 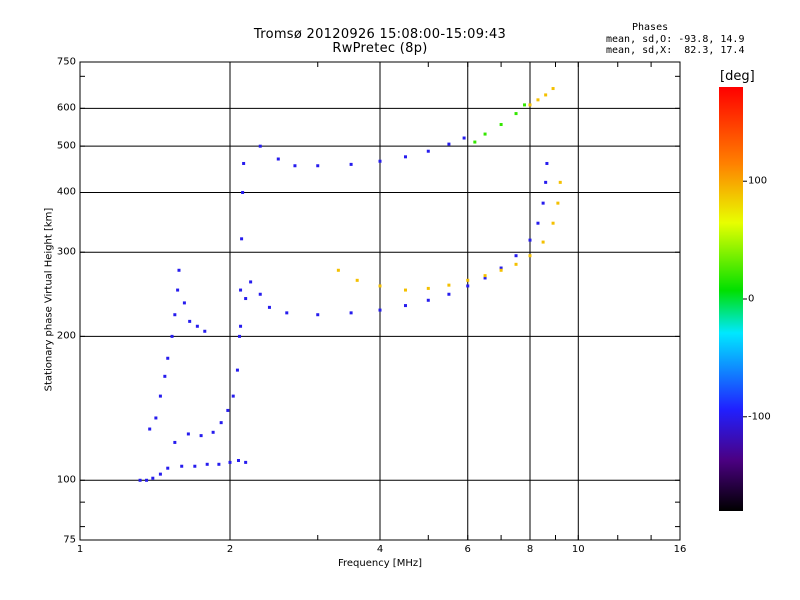 I want to click on x-tick-label: 8, so click(x=530, y=549).